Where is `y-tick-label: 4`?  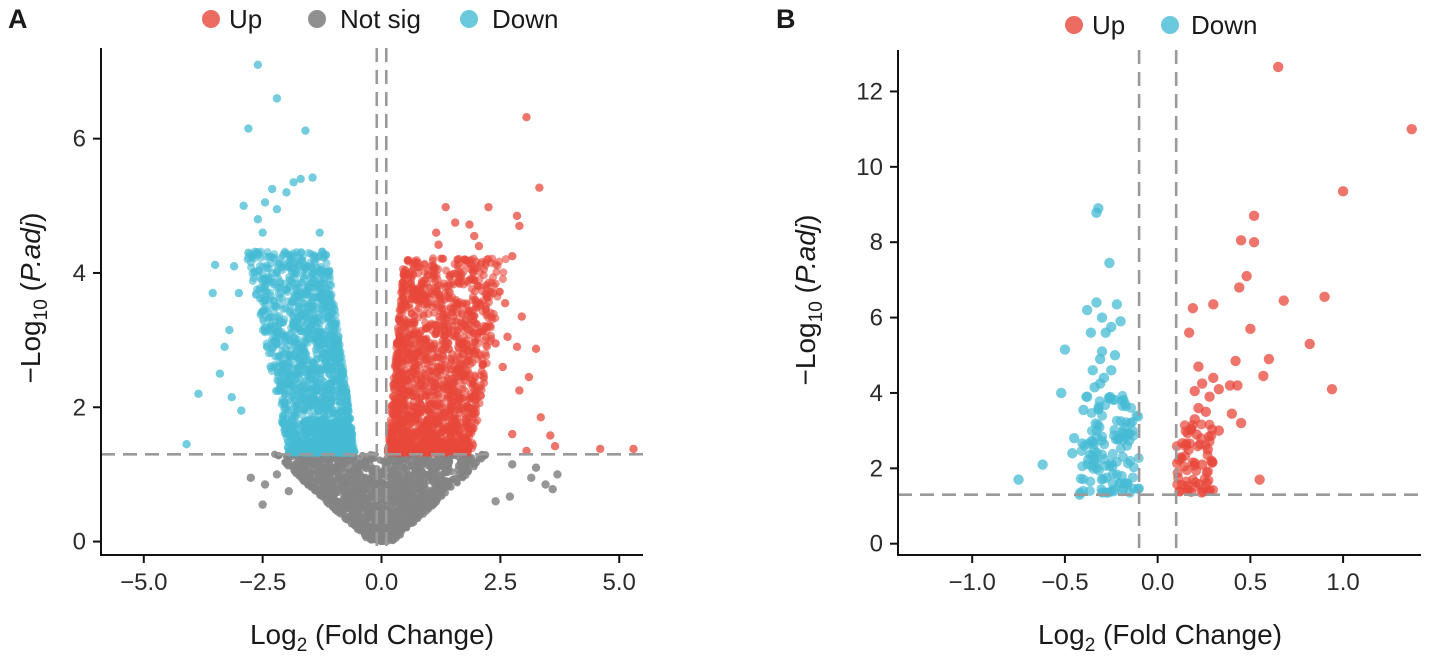 y-tick-label: 4 is located at coordinates (79, 273).